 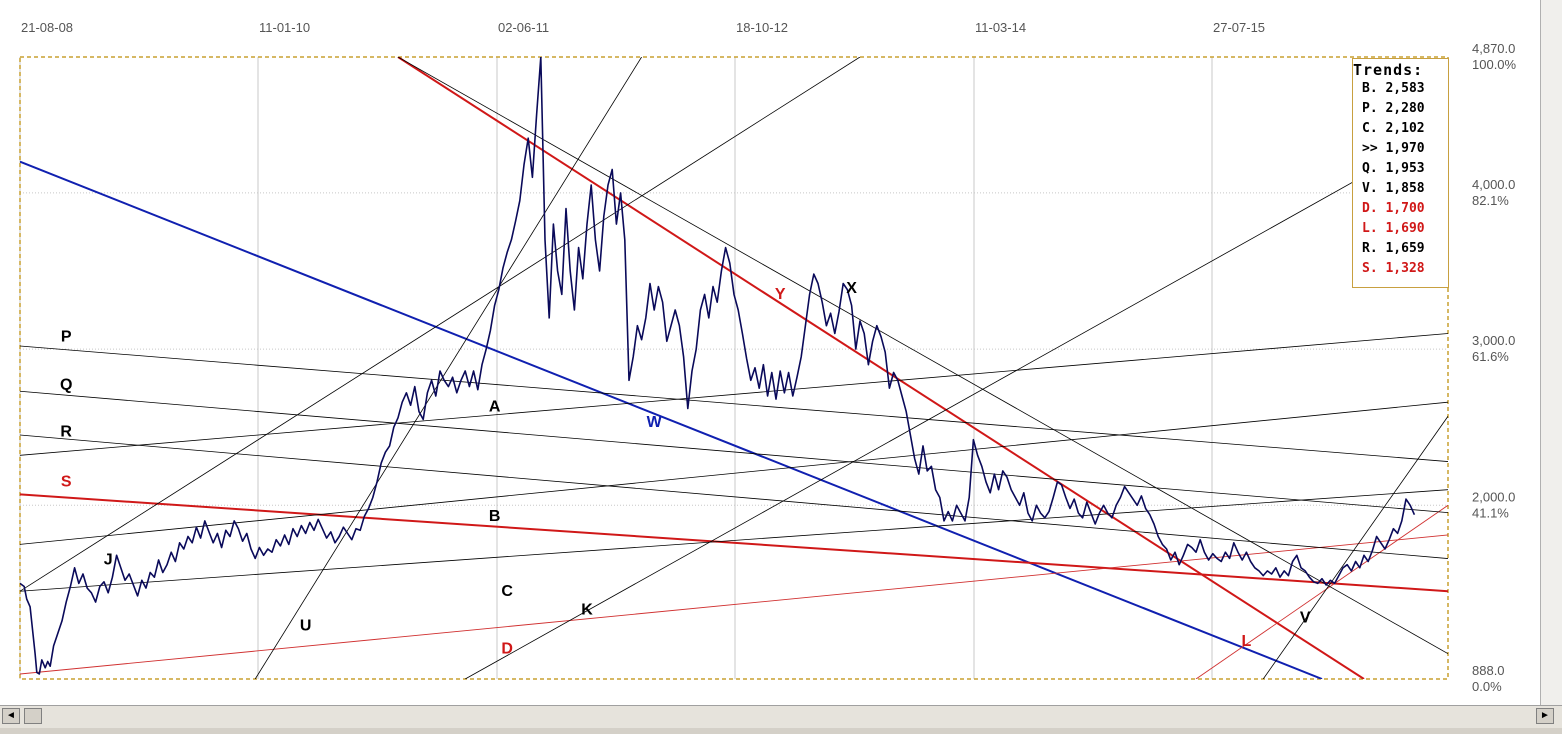 I want to click on x-tick-label: 18-10-12, so click(x=762, y=27).